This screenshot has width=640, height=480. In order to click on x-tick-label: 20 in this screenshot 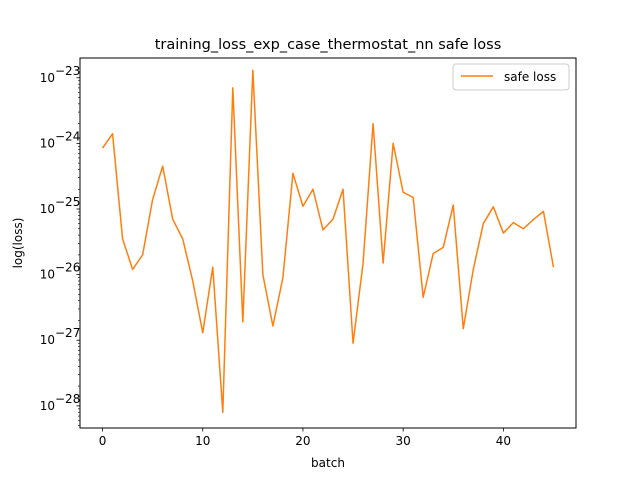, I will do `click(302, 441)`.